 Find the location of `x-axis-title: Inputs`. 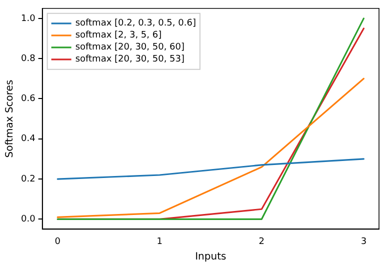

x-axis-title: Inputs is located at coordinates (210, 257).